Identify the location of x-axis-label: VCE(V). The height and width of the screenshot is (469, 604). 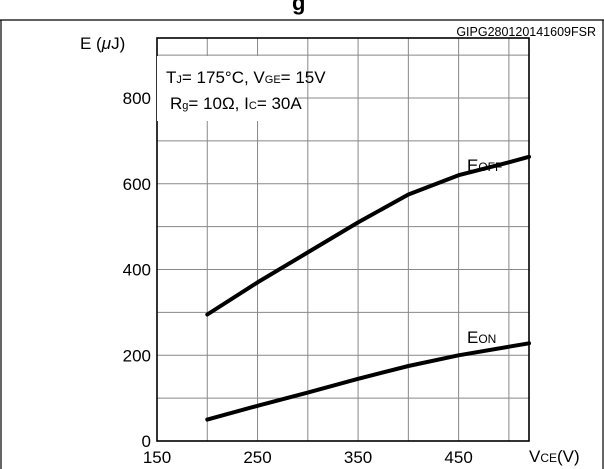
(554, 456).